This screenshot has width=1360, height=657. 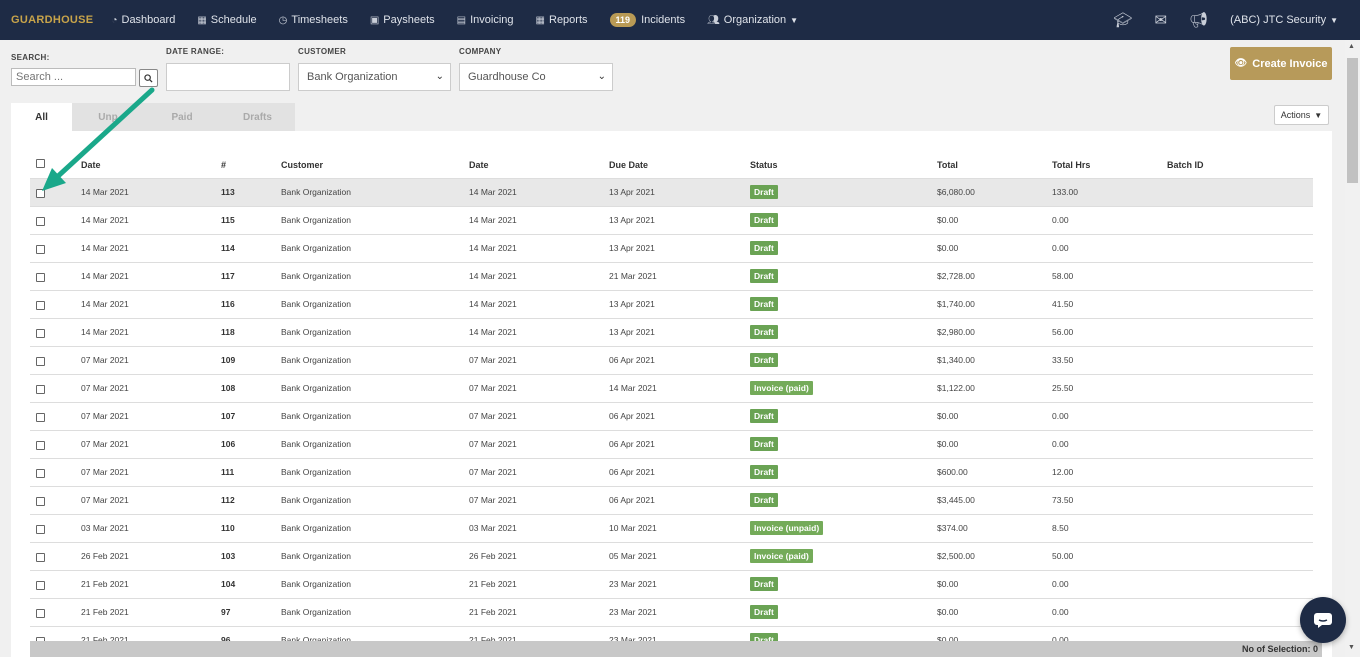 What do you see at coordinates (313, 20) in the screenshot?
I see `nav-timesheets: ◷ Timesheets` at bounding box center [313, 20].